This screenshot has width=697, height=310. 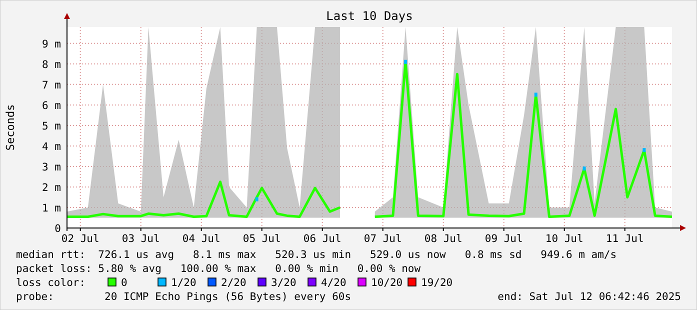 I want to click on text: end: Sat Jul 12 06:42:46 2025, so click(x=589, y=297).